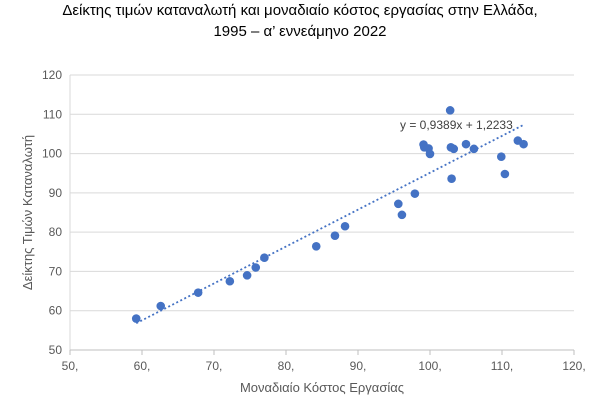 This screenshot has width=600, height=403. Describe the element at coordinates (358, 366) in the screenshot. I see `x-tick-label: 90,` at that location.